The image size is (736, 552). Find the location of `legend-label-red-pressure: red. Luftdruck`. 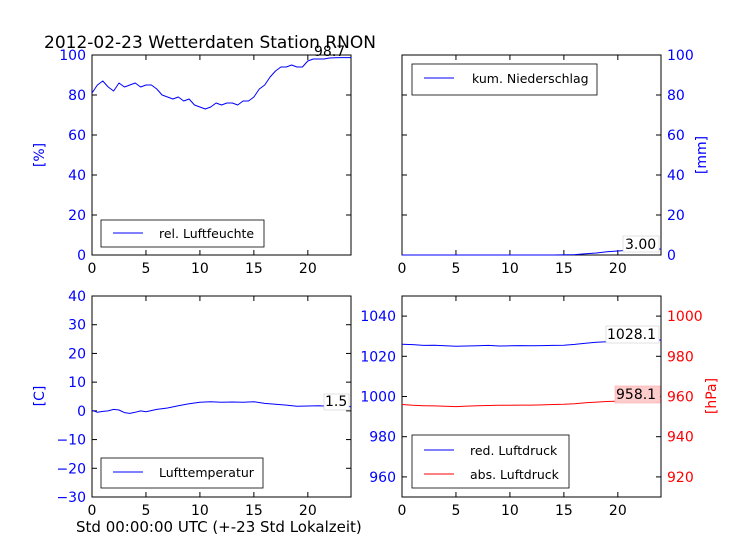

legend-label-red-pressure: red. Luftdruck is located at coordinates (514, 450).